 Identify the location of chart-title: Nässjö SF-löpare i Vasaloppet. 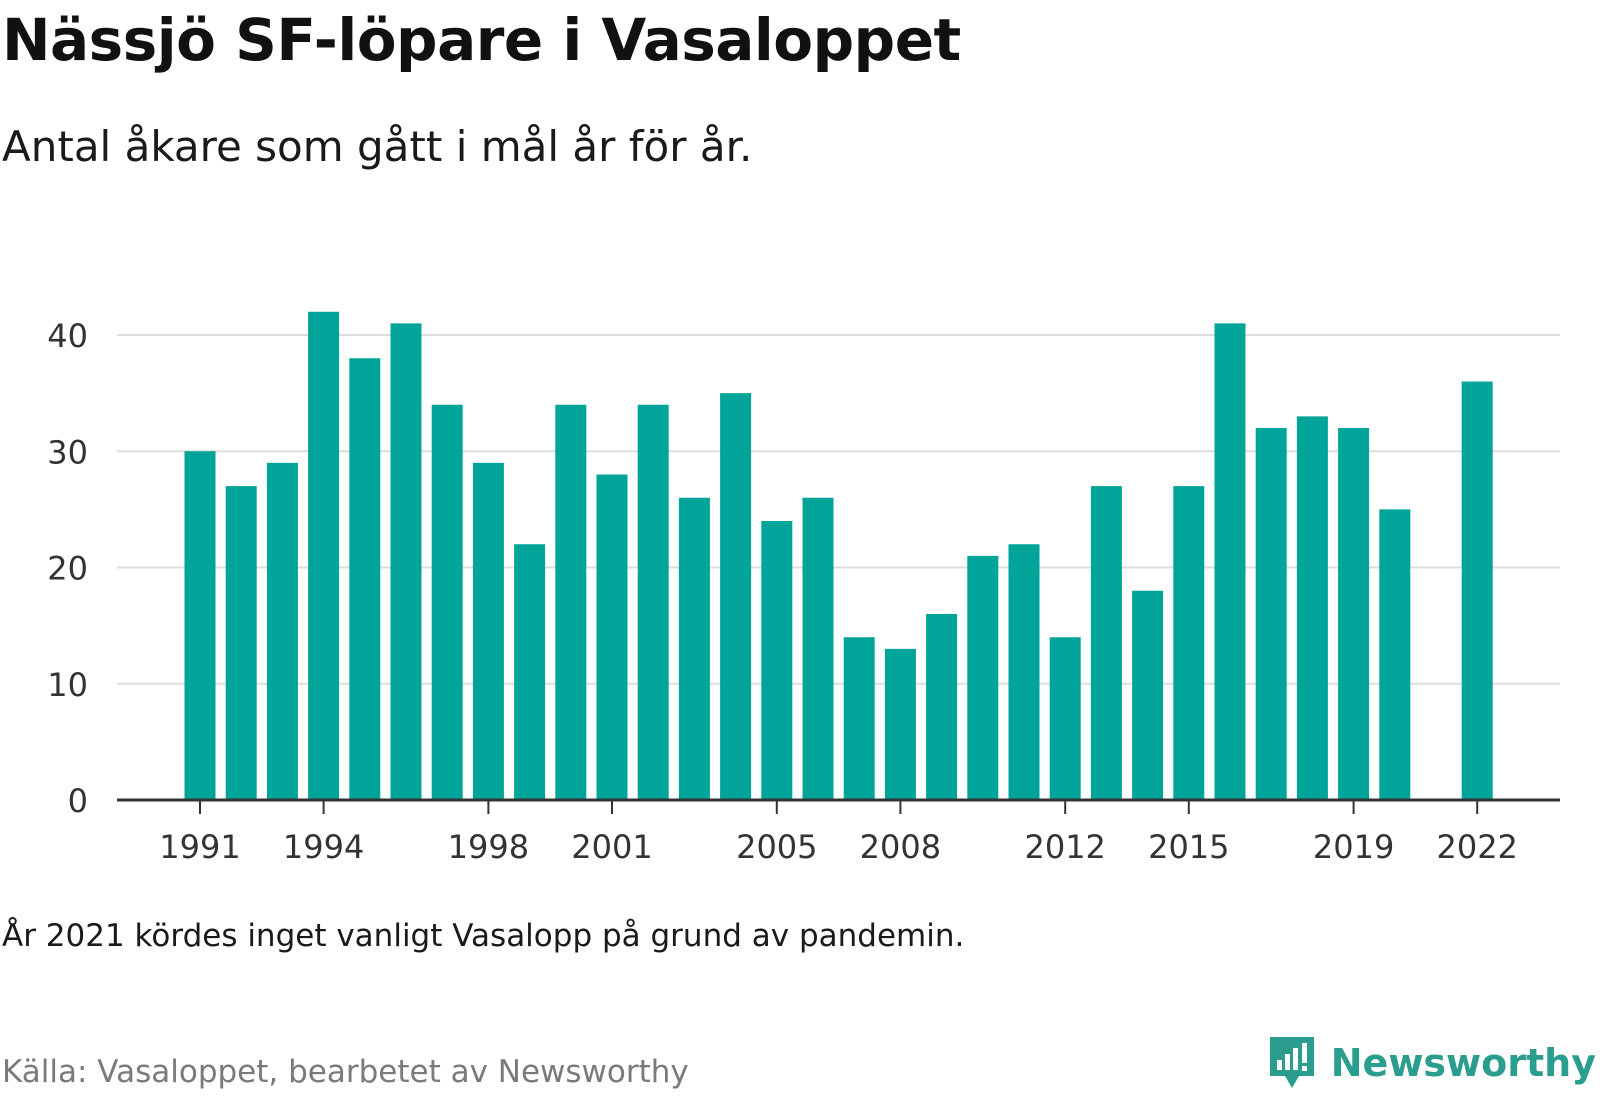
(481, 40).